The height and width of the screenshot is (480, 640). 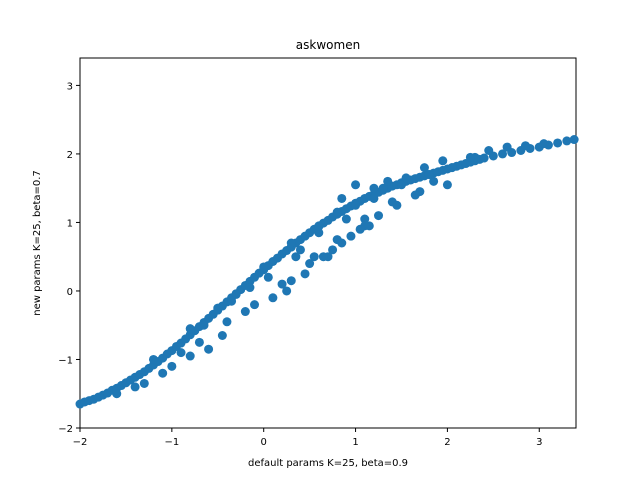 What do you see at coordinates (328, 45) in the screenshot?
I see `chart-title: askwomen` at bounding box center [328, 45].